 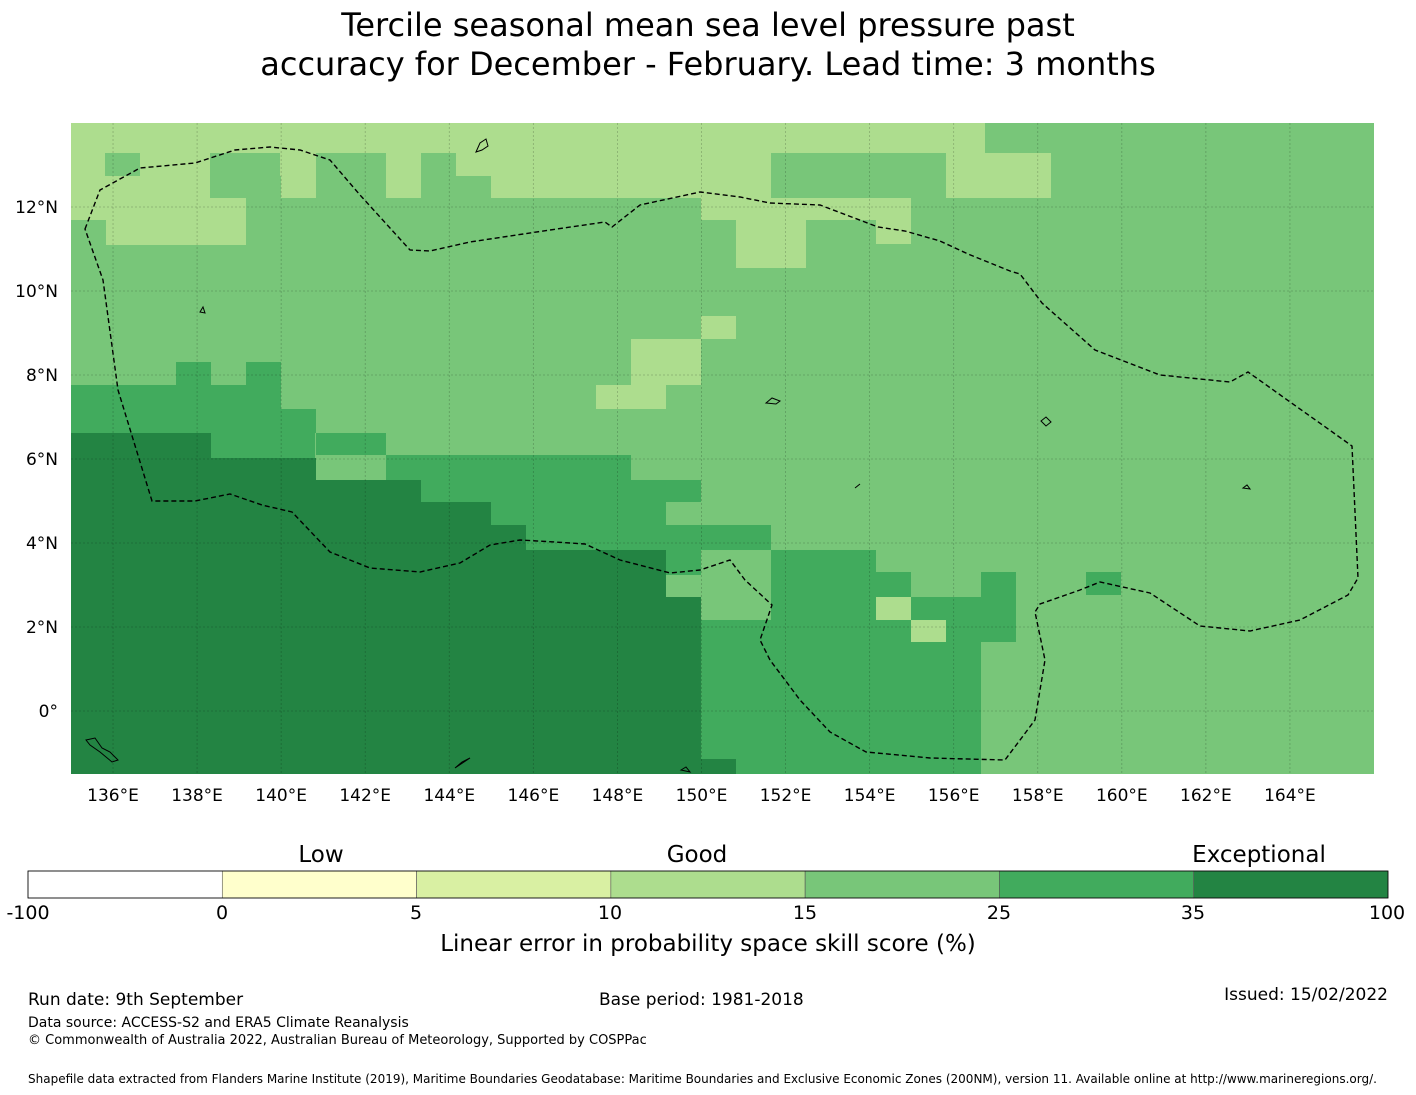 What do you see at coordinates (42, 628) in the screenshot?
I see `lat-tick-label: 2°N` at bounding box center [42, 628].